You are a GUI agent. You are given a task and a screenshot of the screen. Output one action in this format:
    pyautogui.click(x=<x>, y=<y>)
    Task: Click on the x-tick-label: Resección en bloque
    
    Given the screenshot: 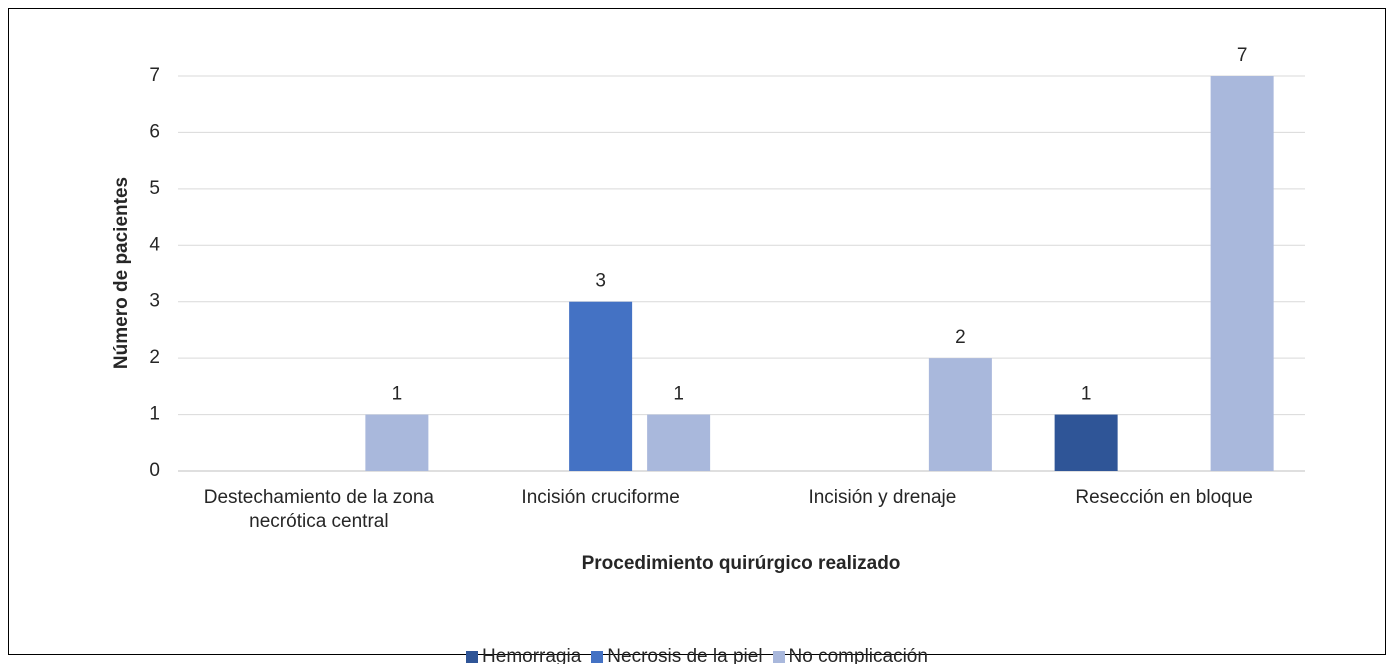 What is the action you would take?
    pyautogui.click(x=1164, y=497)
    